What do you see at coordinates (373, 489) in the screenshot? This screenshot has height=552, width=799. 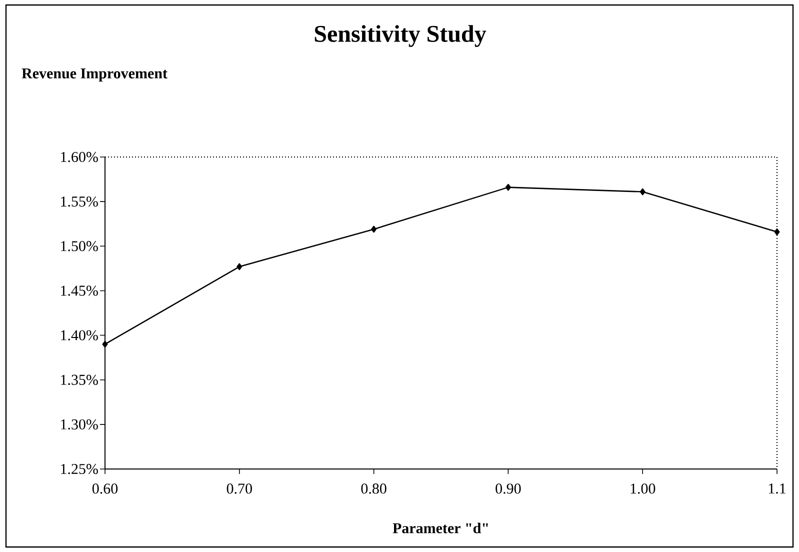 I see `x-tick-label: 0.80` at bounding box center [373, 489].